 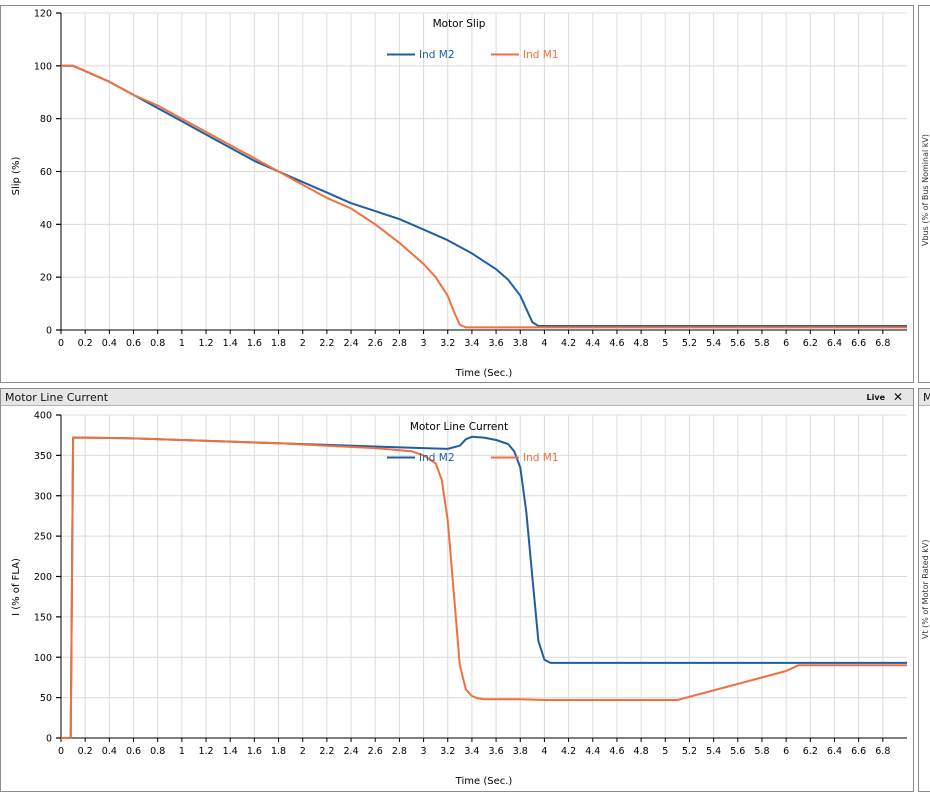 I want to click on x-tick-label: 6.6, so click(x=858, y=751).